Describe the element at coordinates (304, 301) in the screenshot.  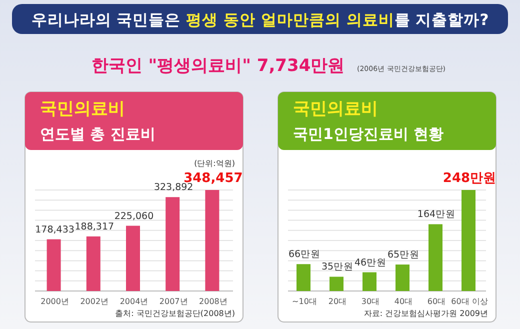
I see `x-tick-label: ~10대` at that location.